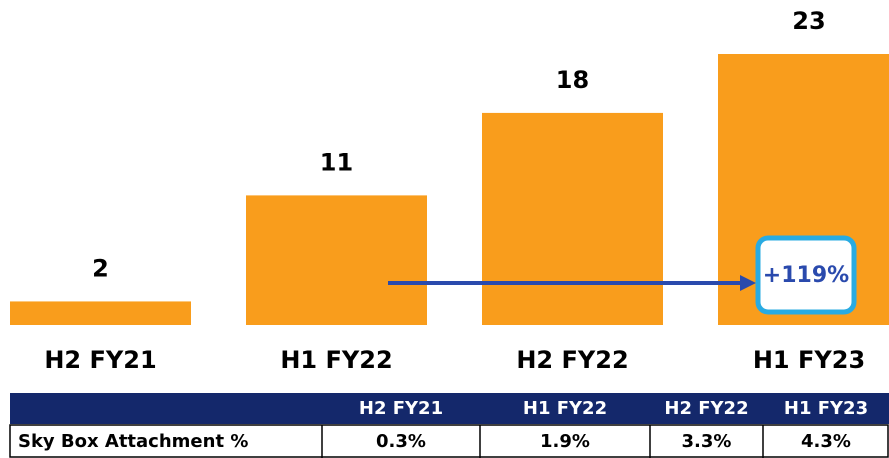 This screenshot has height=458, width=889. I want to click on annotation-box, so click(806, 275).